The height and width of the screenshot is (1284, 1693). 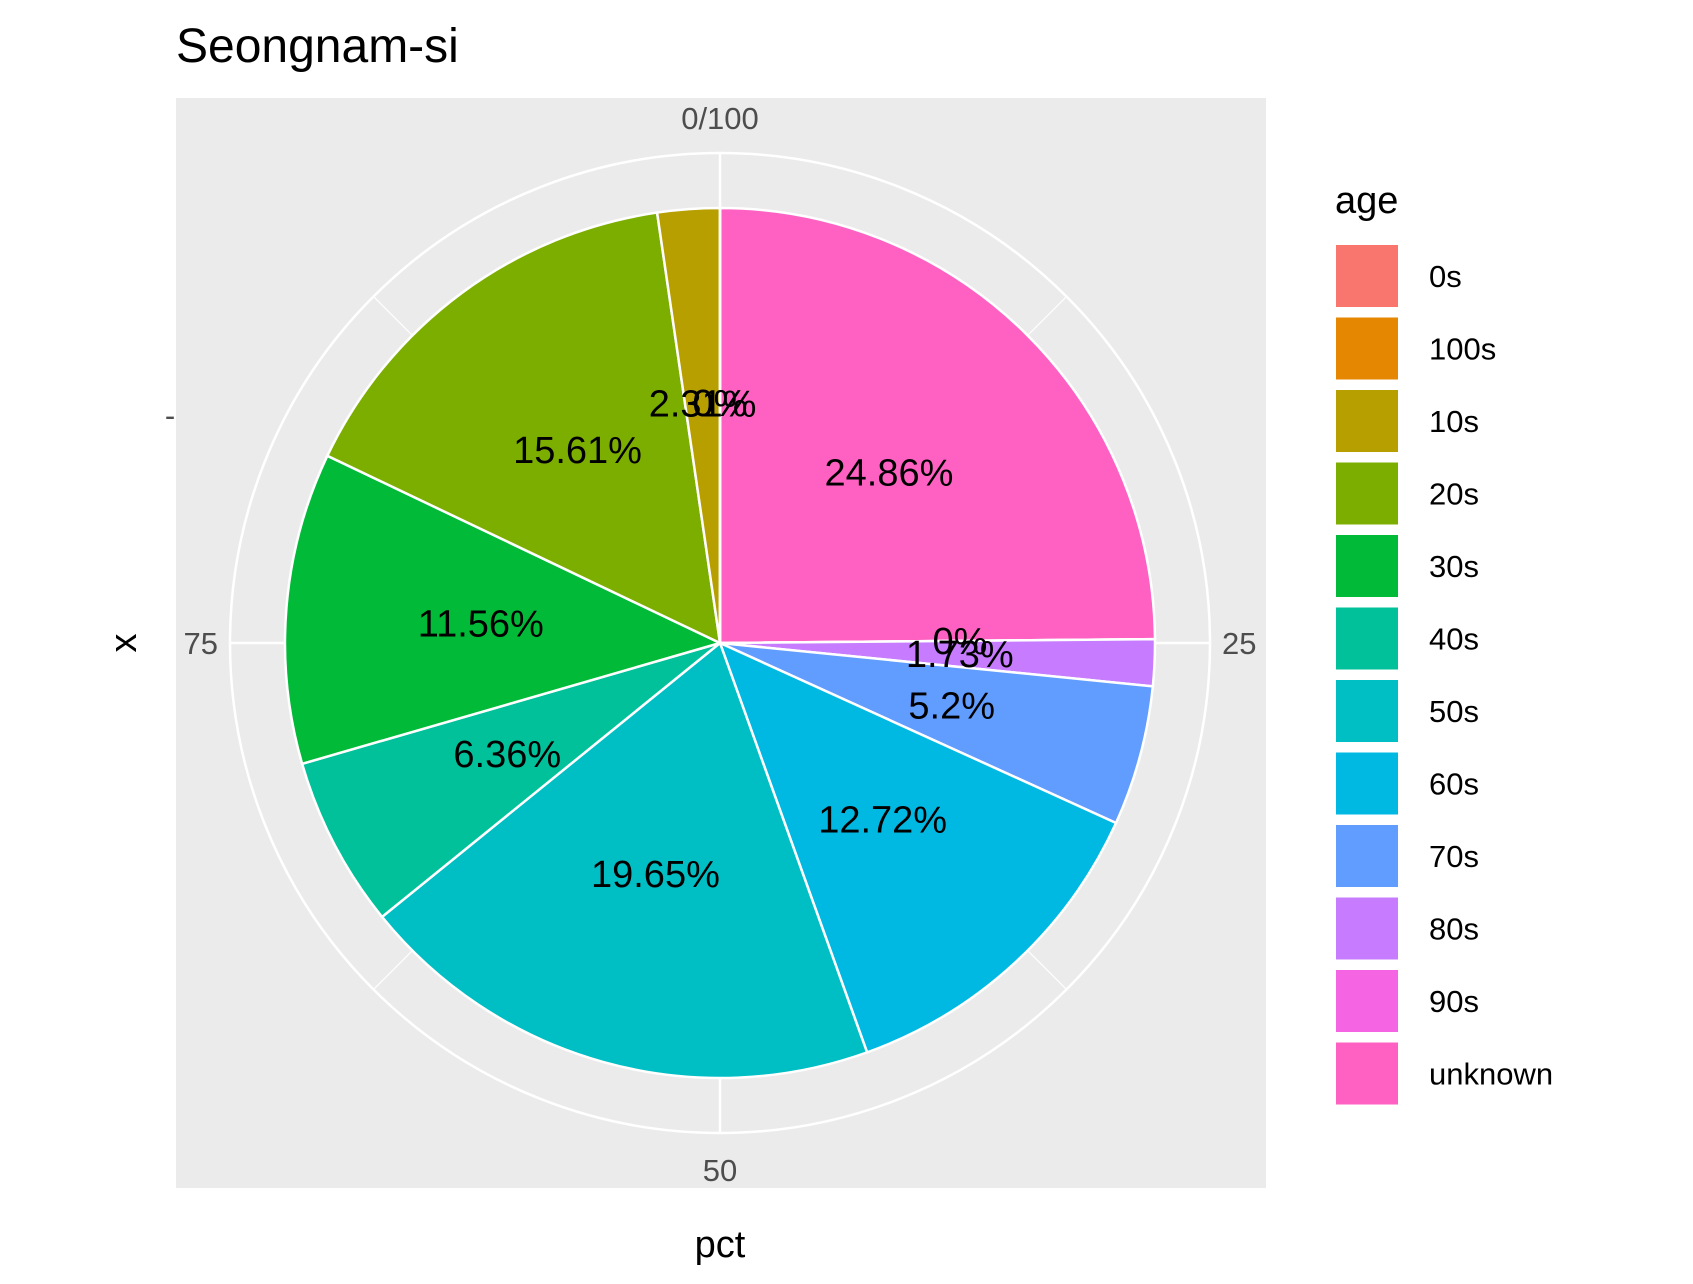 I want to click on legend-label-90s: 90s, so click(x=1454, y=1001).